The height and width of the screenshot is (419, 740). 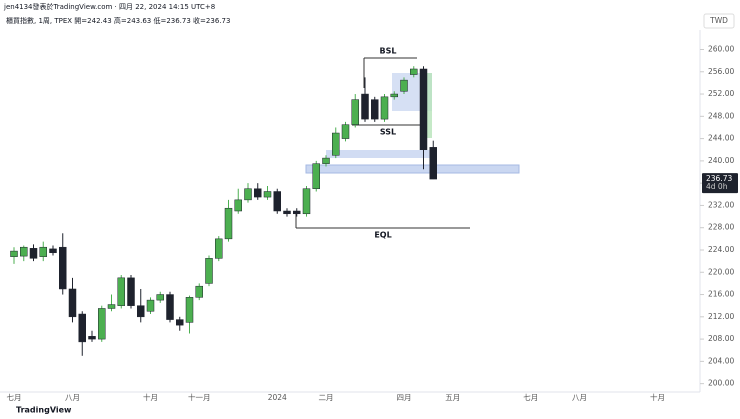 What do you see at coordinates (719, 178) in the screenshot?
I see `price-label: 236.73` at bounding box center [719, 178].